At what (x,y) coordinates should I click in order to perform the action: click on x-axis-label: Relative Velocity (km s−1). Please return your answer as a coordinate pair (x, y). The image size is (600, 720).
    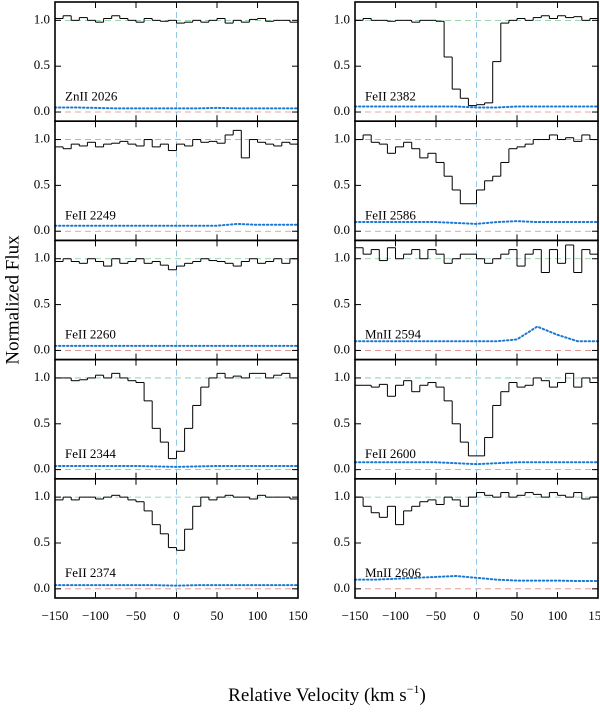
    Looking at the image, I should click on (327, 694).